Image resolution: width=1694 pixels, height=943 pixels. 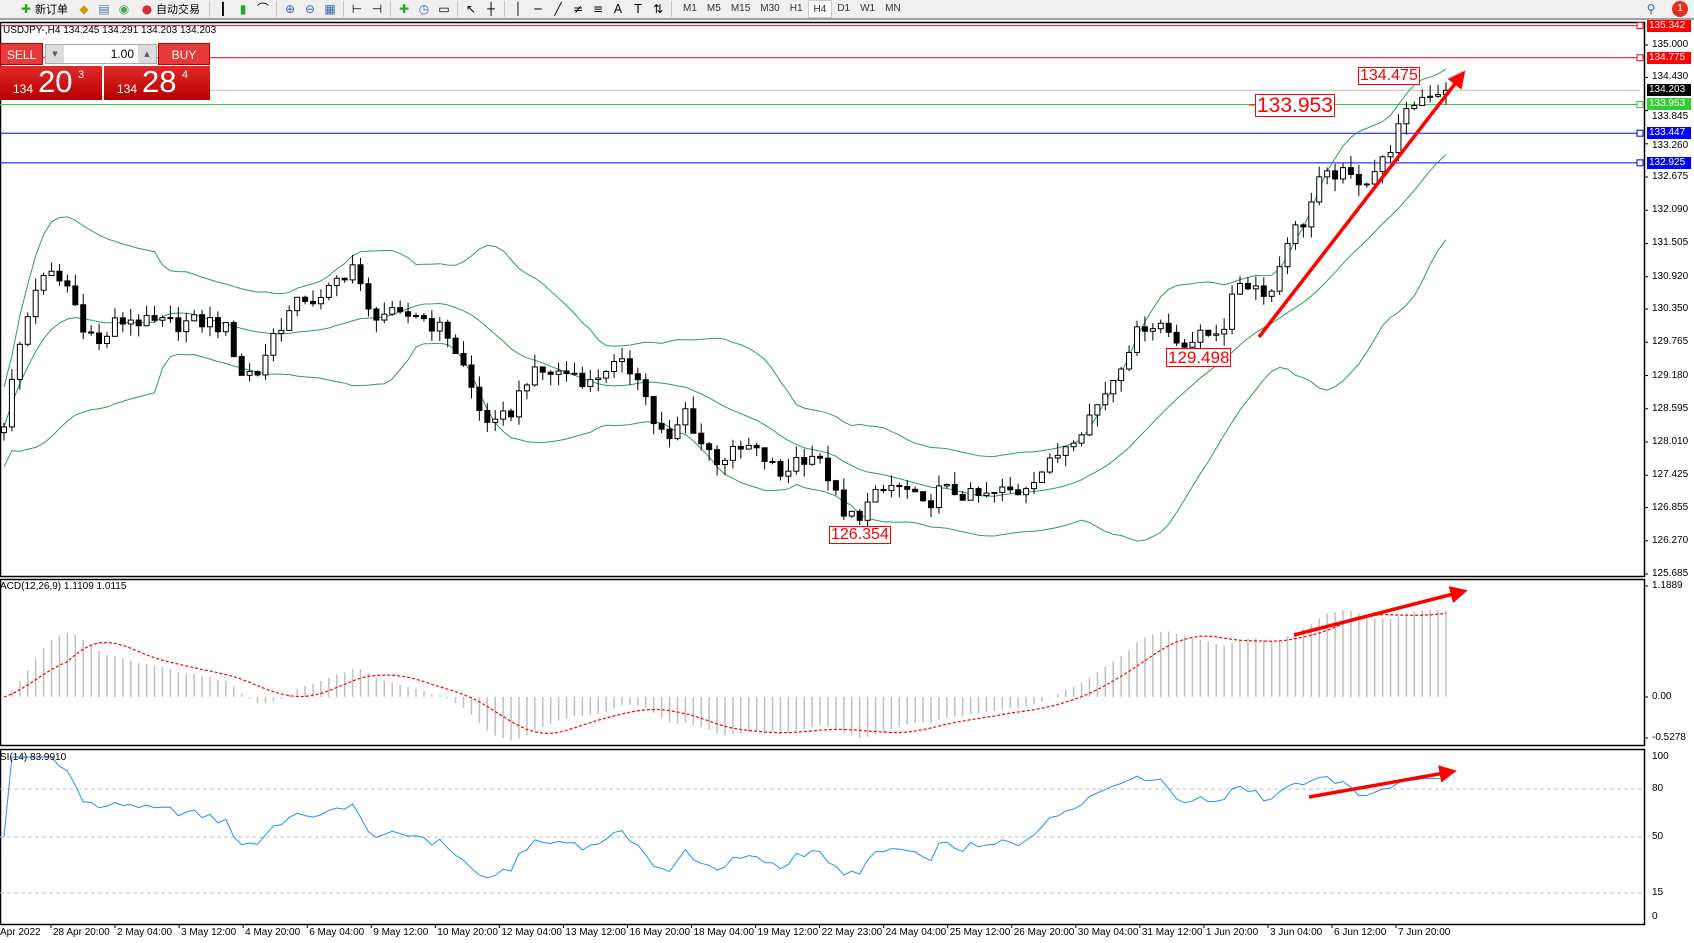 What do you see at coordinates (243, 9) in the screenshot?
I see `candlestick-icon: ▮` at bounding box center [243, 9].